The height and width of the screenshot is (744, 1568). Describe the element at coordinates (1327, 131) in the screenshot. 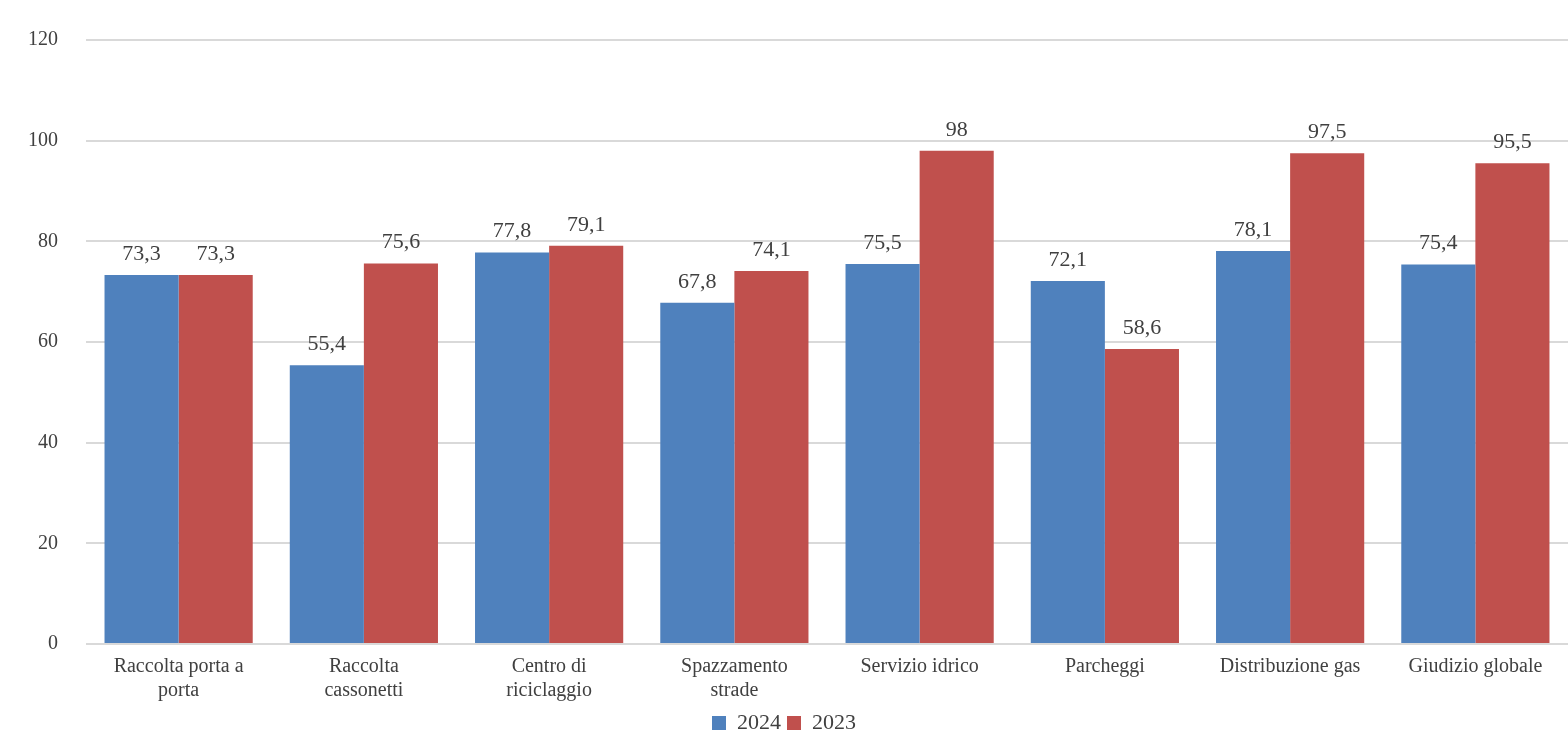

I see `data-label: 97,5` at that location.